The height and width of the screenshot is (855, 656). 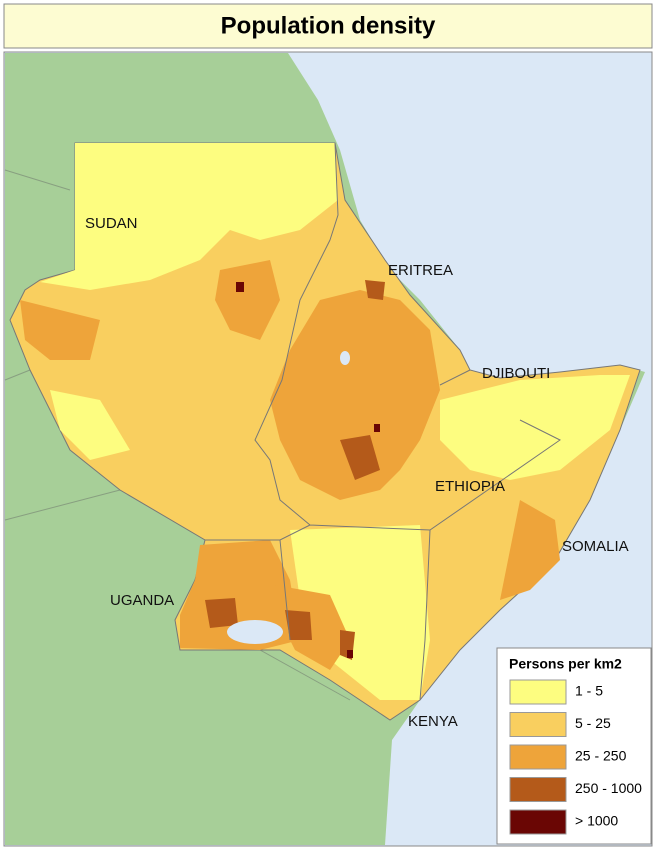 I want to click on country-label: SUDAN, so click(x=111, y=223).